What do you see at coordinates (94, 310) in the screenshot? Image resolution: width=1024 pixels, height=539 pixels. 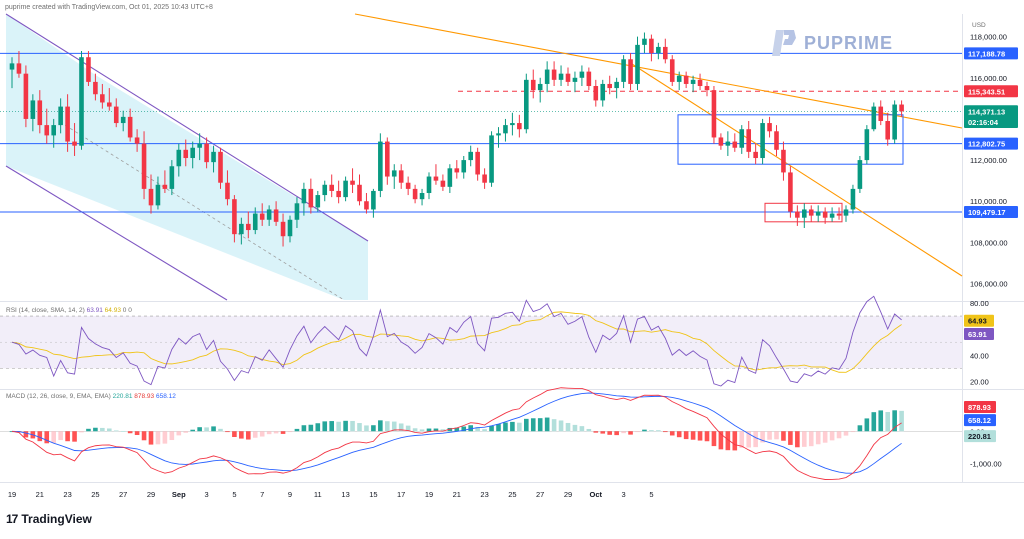 I see `rsi-legend-value: 63.91` at bounding box center [94, 310].